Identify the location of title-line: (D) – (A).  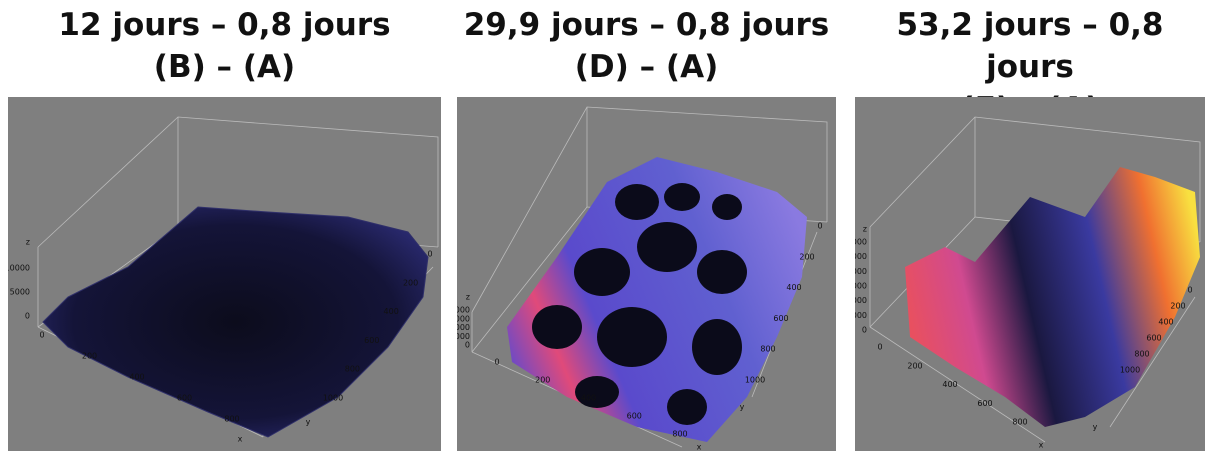
(646, 67).